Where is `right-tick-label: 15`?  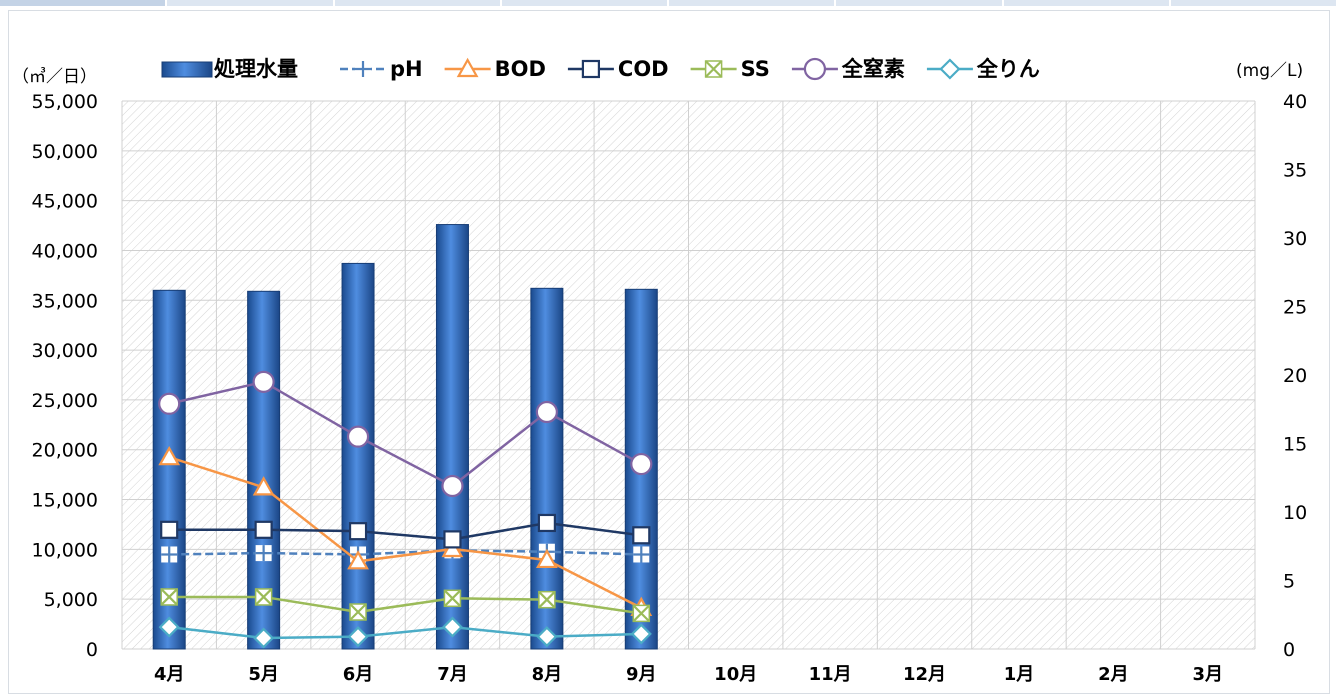 right-tick-label: 15 is located at coordinates (1295, 445).